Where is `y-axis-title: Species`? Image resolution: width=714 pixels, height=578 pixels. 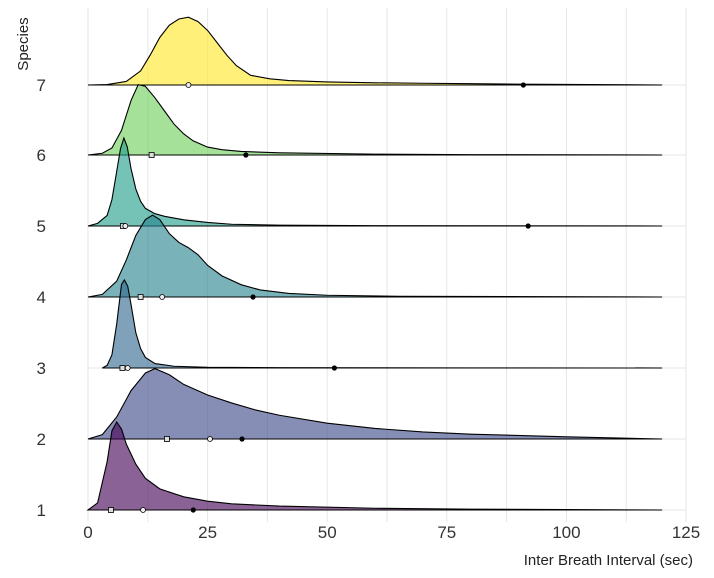
y-axis-title: Species is located at coordinates (23, 43).